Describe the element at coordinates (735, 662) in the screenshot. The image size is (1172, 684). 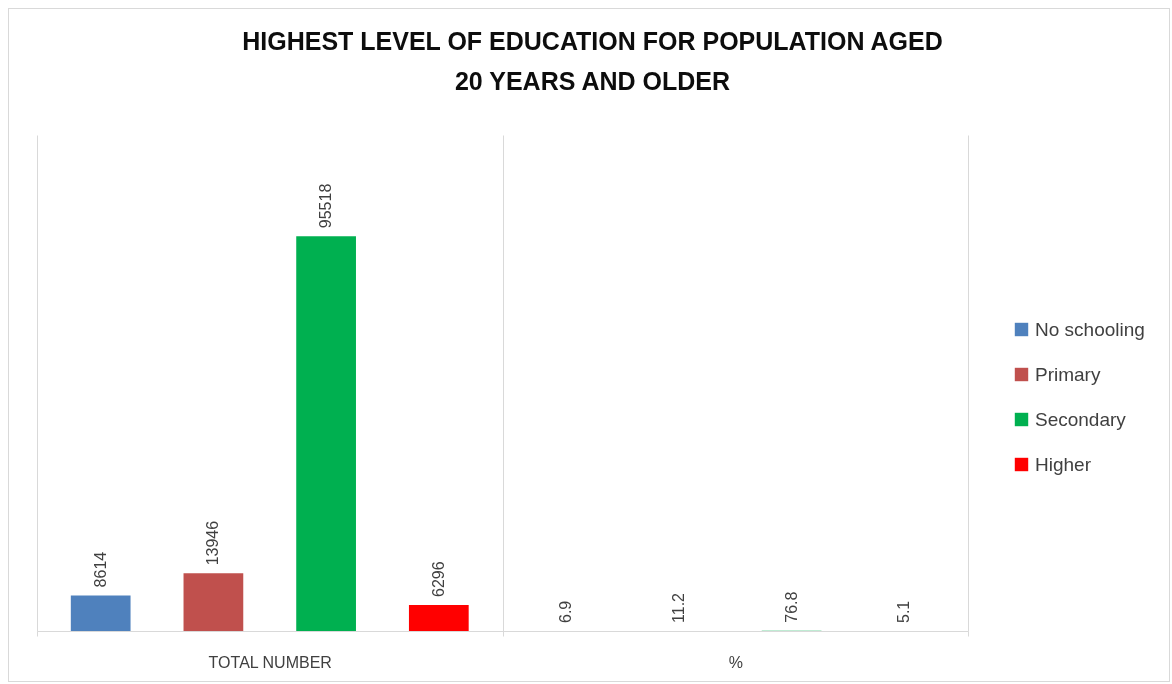
I see `x-tick-label: %` at that location.